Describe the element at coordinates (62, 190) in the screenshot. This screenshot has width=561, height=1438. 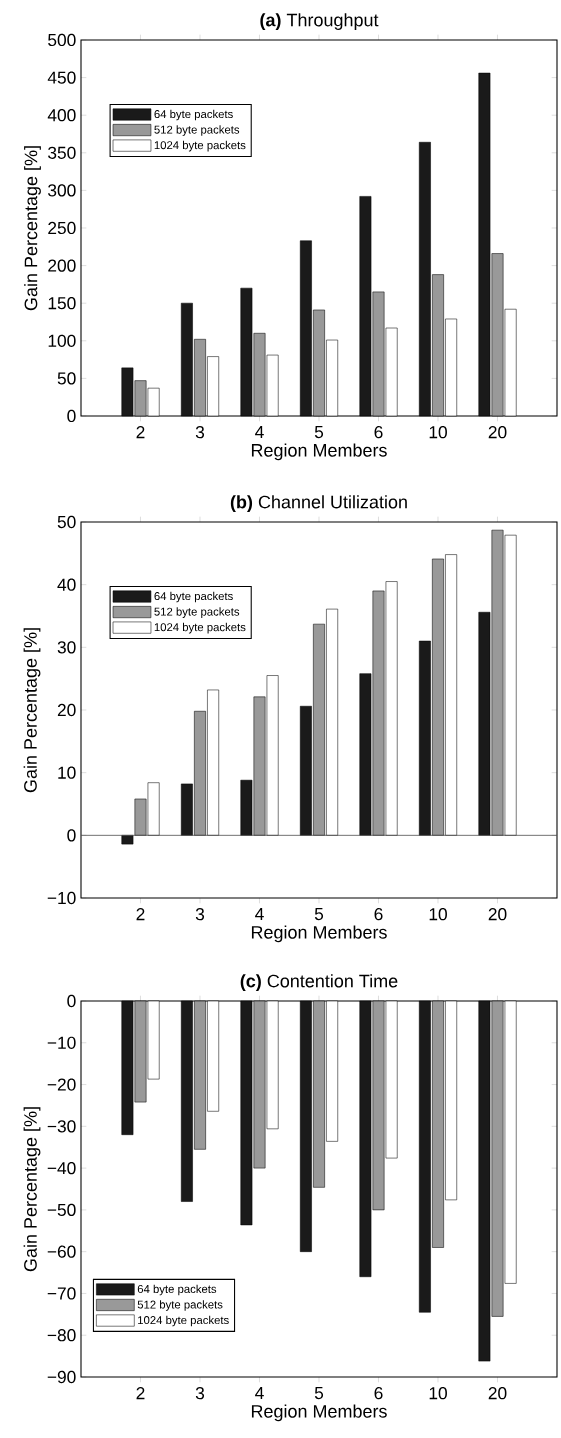
I see `y-tick-label: 300` at that location.